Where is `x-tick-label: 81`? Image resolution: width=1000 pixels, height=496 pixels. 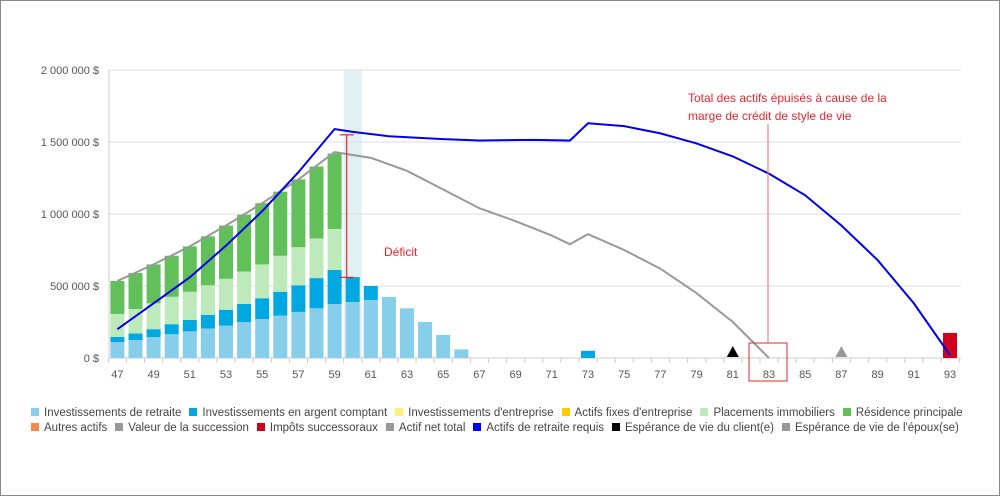
x-tick-label: 81 is located at coordinates (733, 375).